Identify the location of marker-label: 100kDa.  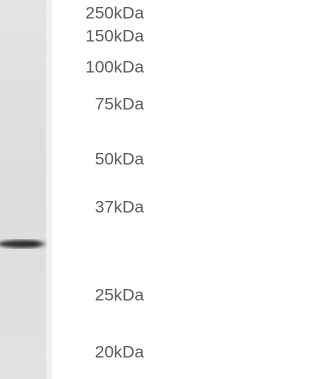
(114, 66).